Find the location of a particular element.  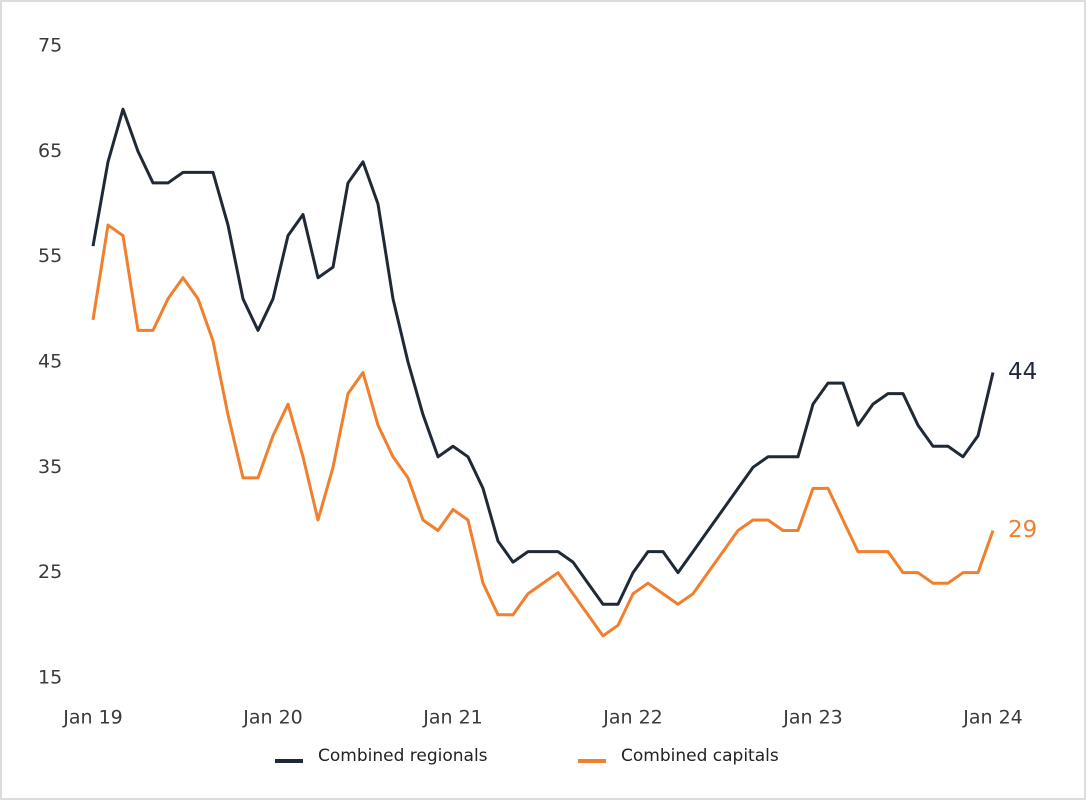

legend: Combined regionals Combined capitals is located at coordinates (527, 756).